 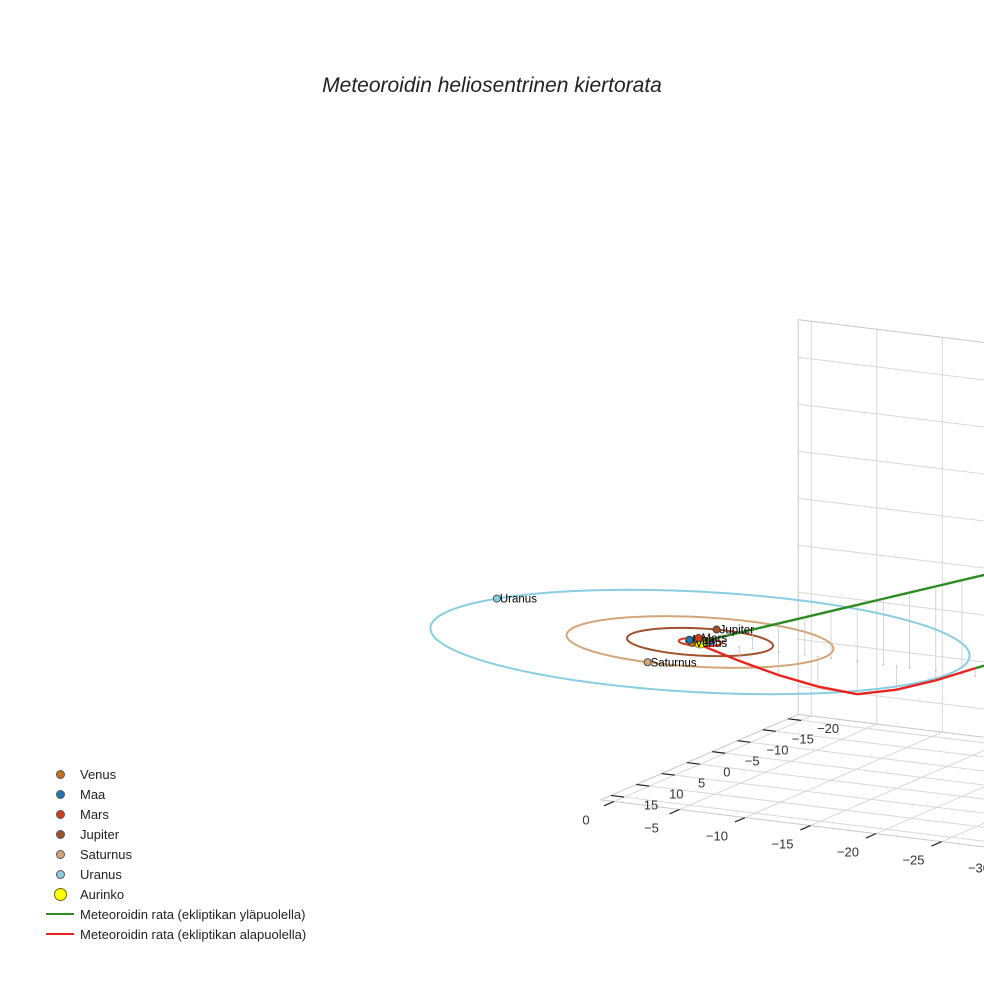 What do you see at coordinates (496, 598) in the screenshot?
I see `planet-uranus` at bounding box center [496, 598].